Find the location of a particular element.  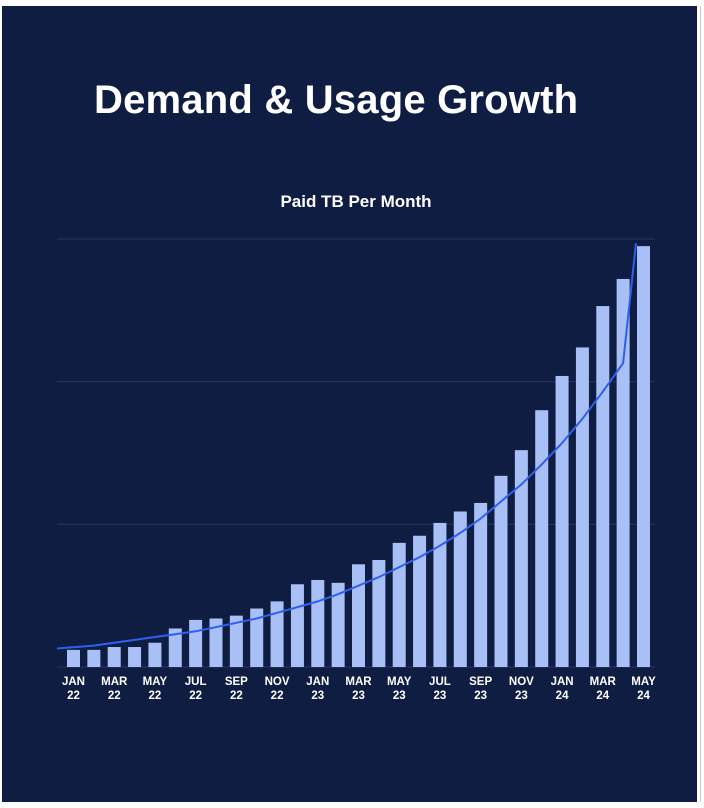

x-tick-label: JUL 23 is located at coordinates (440, 689).